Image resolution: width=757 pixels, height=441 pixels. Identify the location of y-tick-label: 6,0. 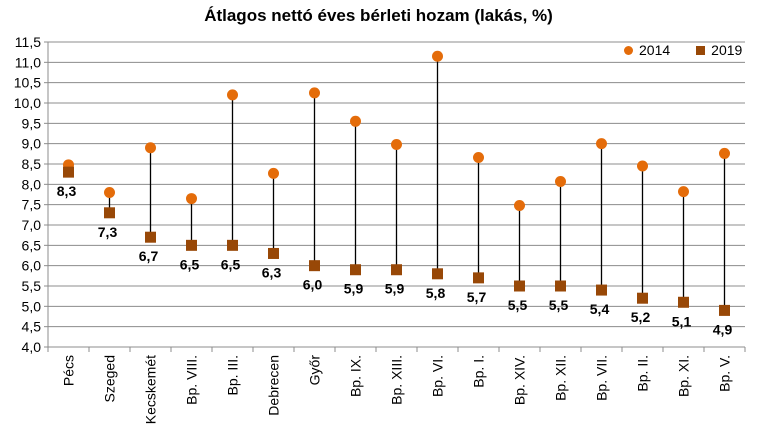
(32, 266).